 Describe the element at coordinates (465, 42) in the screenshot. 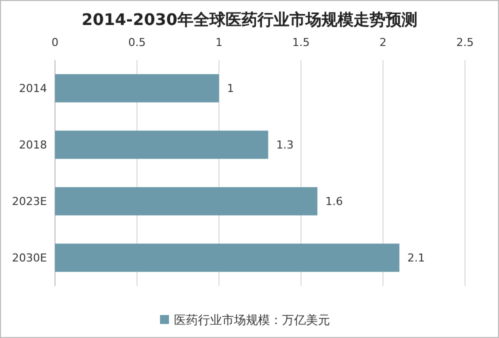

I see `x-tick-label: 2.5` at that location.